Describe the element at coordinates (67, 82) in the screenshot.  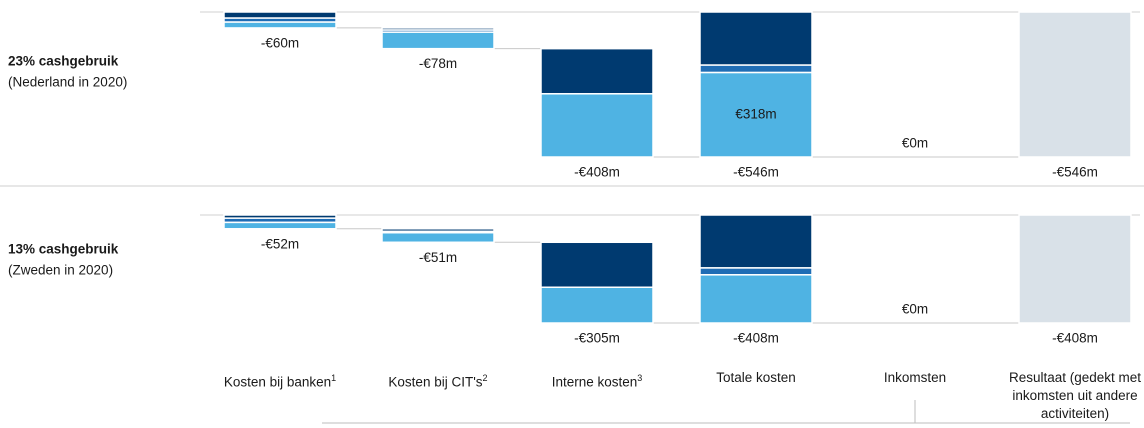
I see `panel-subtitle: (Nederland in 2020)` at that location.